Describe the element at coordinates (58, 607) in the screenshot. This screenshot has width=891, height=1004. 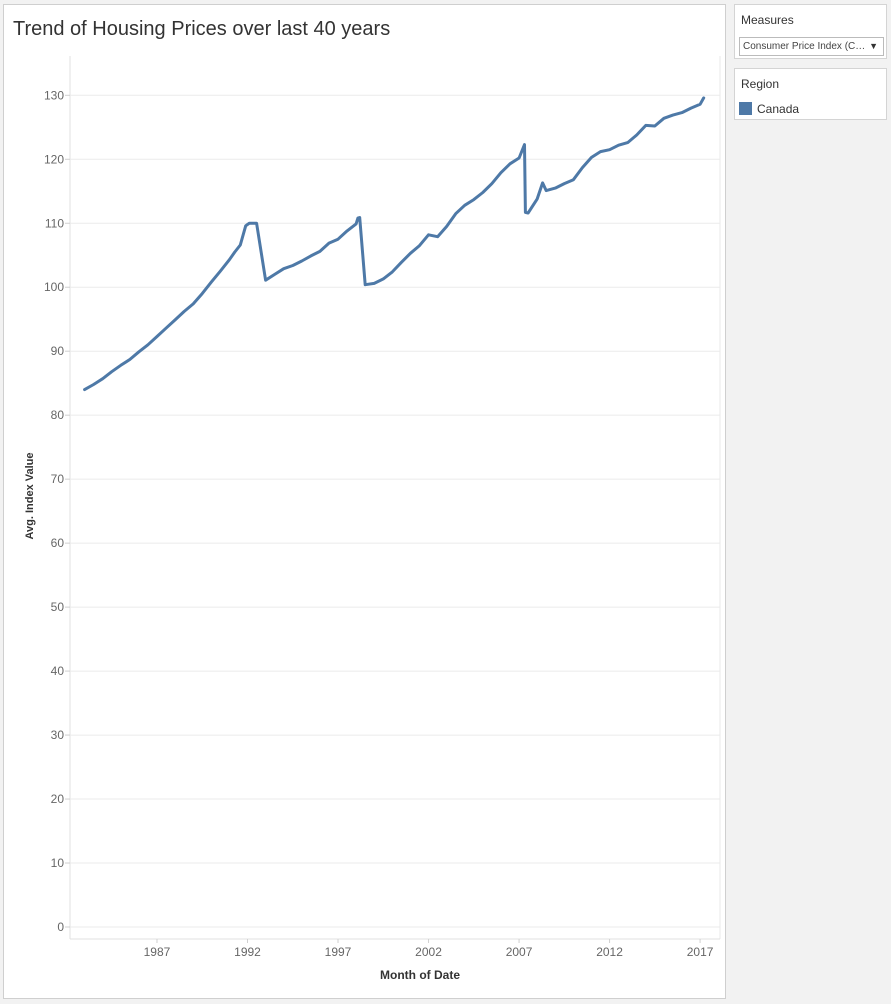
I see `y-tick-label: 50` at that location.